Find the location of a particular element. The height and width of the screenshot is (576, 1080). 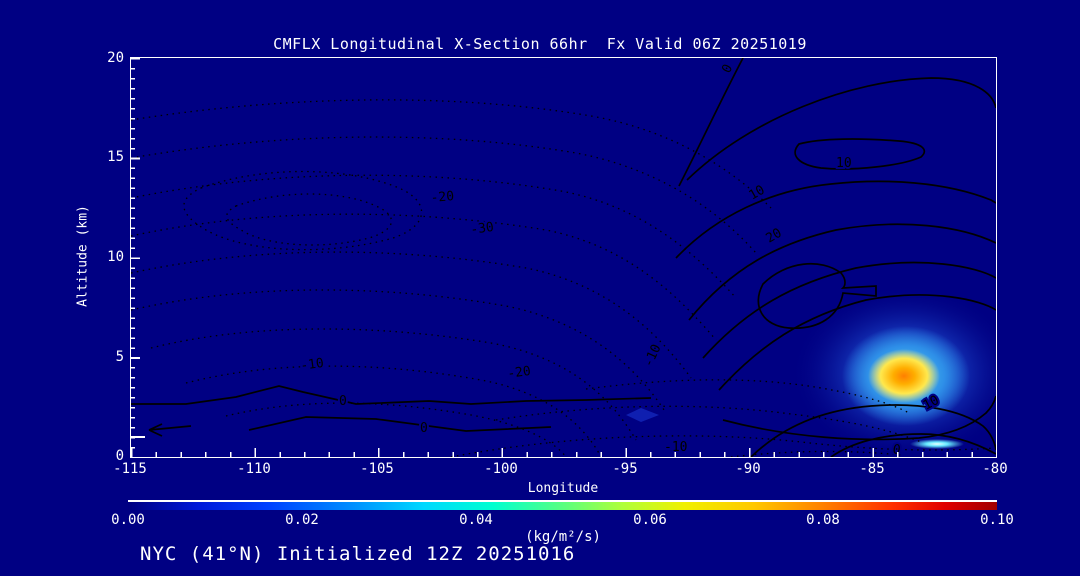

y-tick-label: 5 is located at coordinates (119, 357).